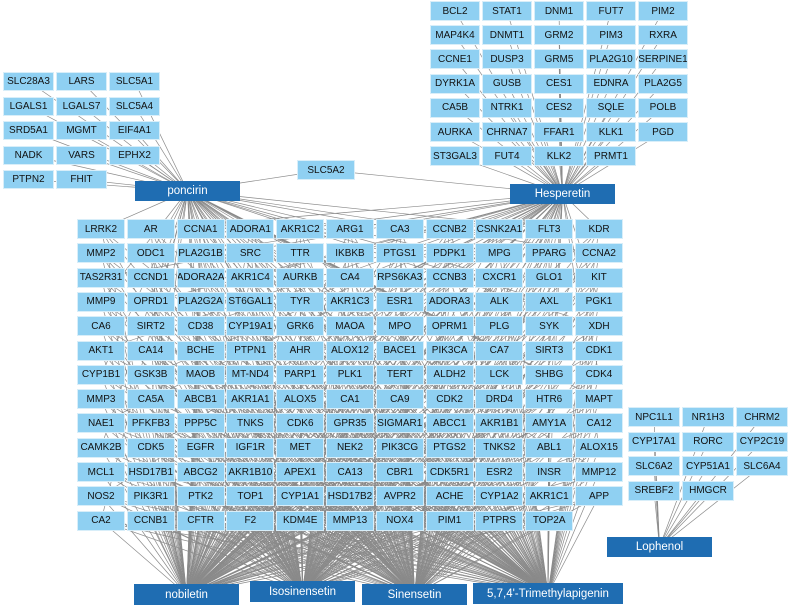 The image size is (789, 606). I want to click on compound-node: nobiletin, so click(186, 594).